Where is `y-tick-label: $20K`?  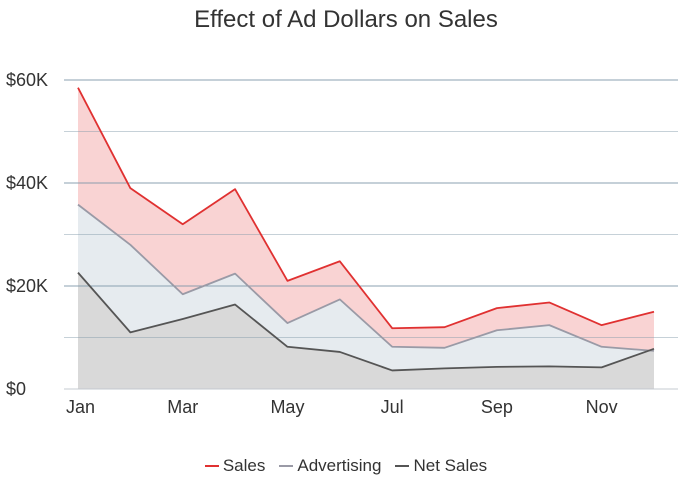
y-tick-label: $20K is located at coordinates (27, 286).